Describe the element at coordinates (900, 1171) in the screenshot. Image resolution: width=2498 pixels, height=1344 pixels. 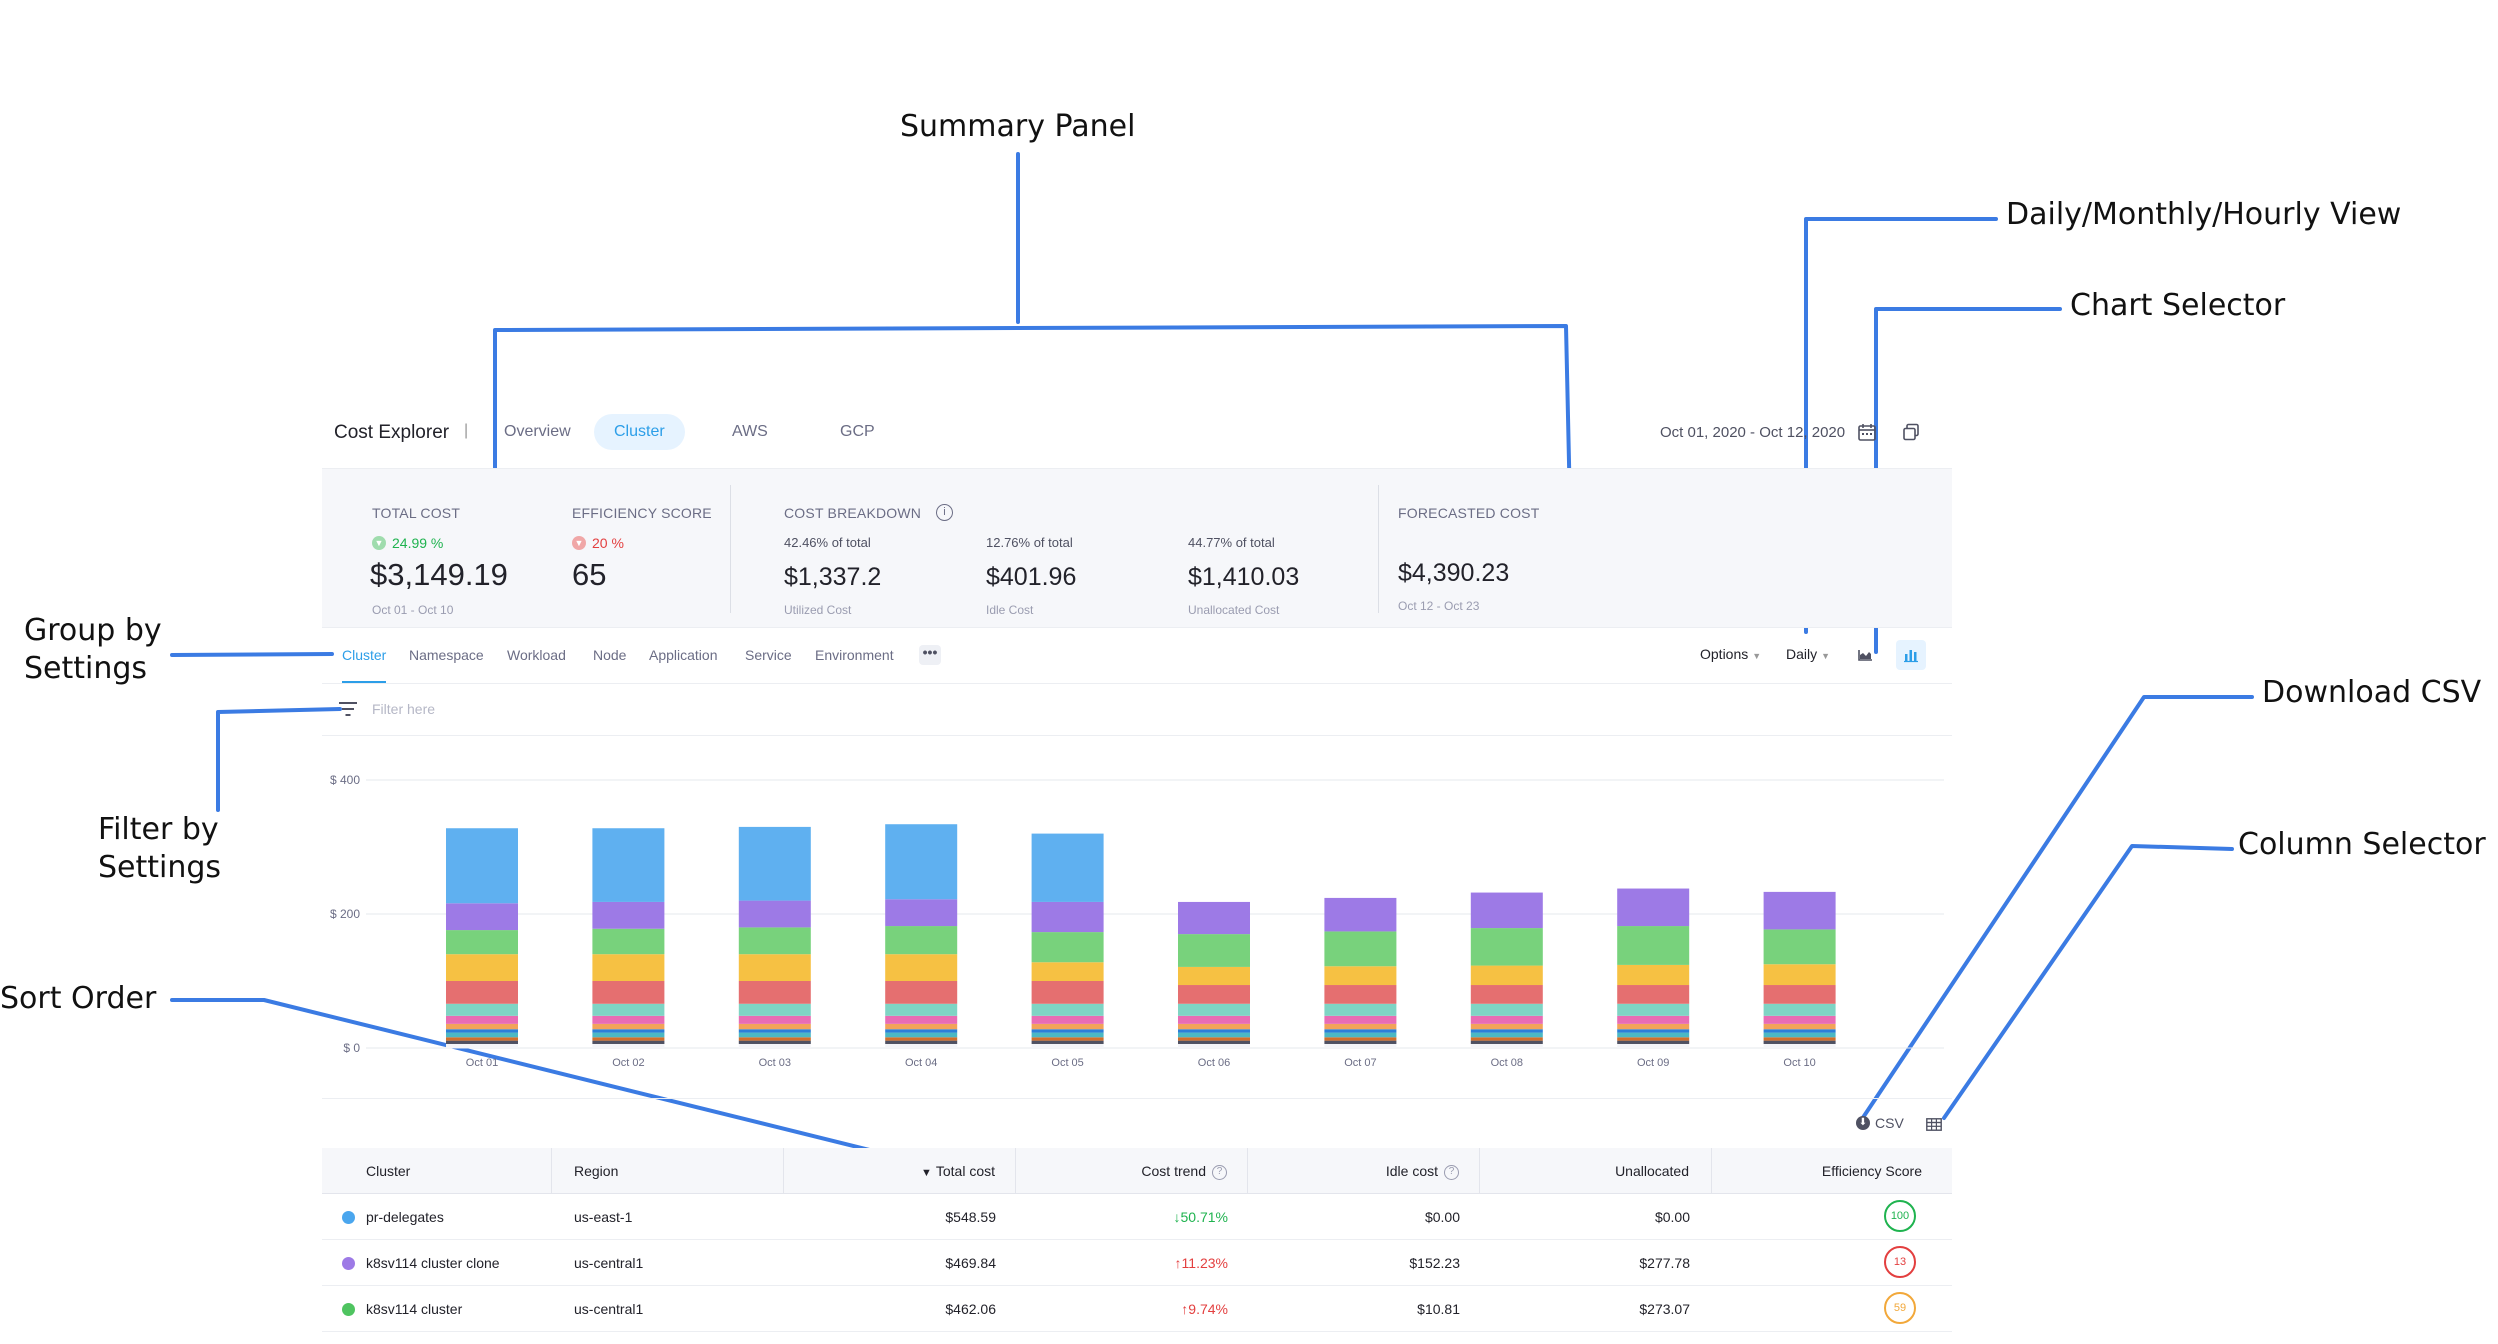
I see `column-header-total-cost: ▼ Total cost` at that location.